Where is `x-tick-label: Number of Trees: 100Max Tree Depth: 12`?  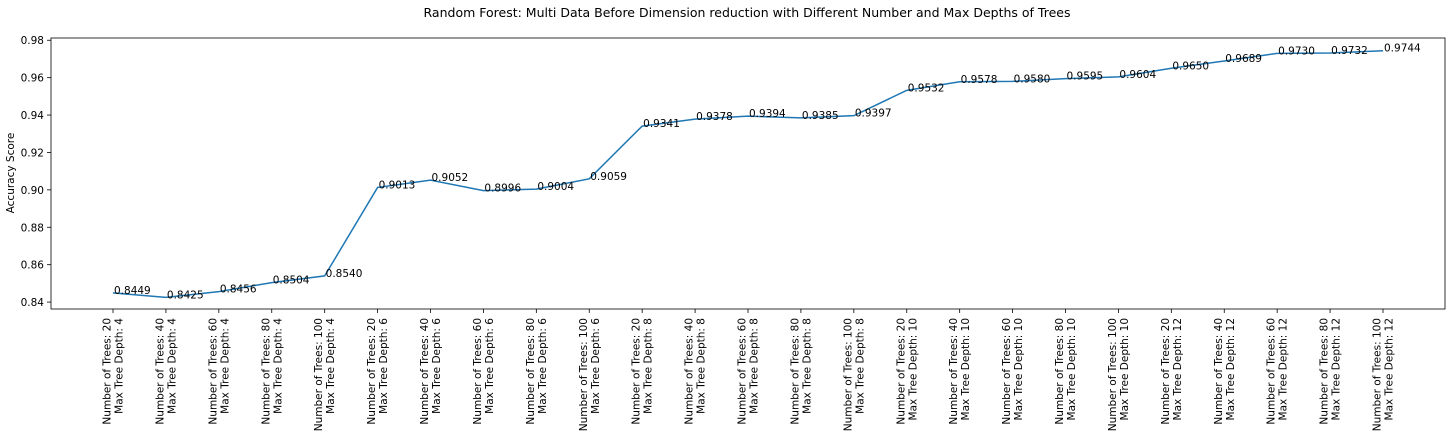 x-tick-label: Number of Trees: 100Max Tree Depth: 12 is located at coordinates (1384, 374).